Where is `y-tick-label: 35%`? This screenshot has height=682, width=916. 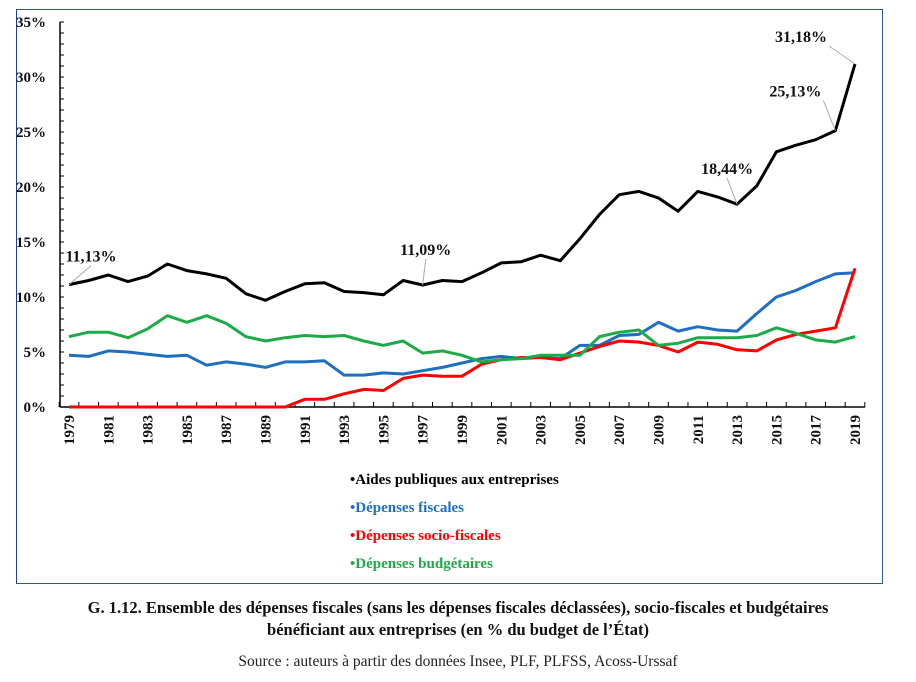 y-tick-label: 35% is located at coordinates (31, 23).